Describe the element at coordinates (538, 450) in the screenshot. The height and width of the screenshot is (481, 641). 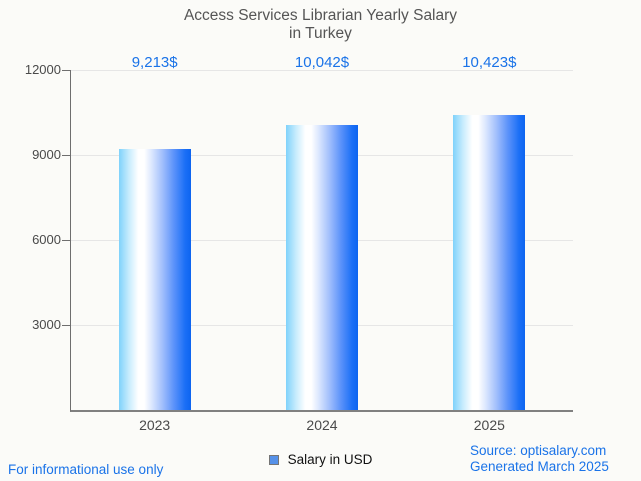
I see `source-text: Source: optisalary.com` at that location.